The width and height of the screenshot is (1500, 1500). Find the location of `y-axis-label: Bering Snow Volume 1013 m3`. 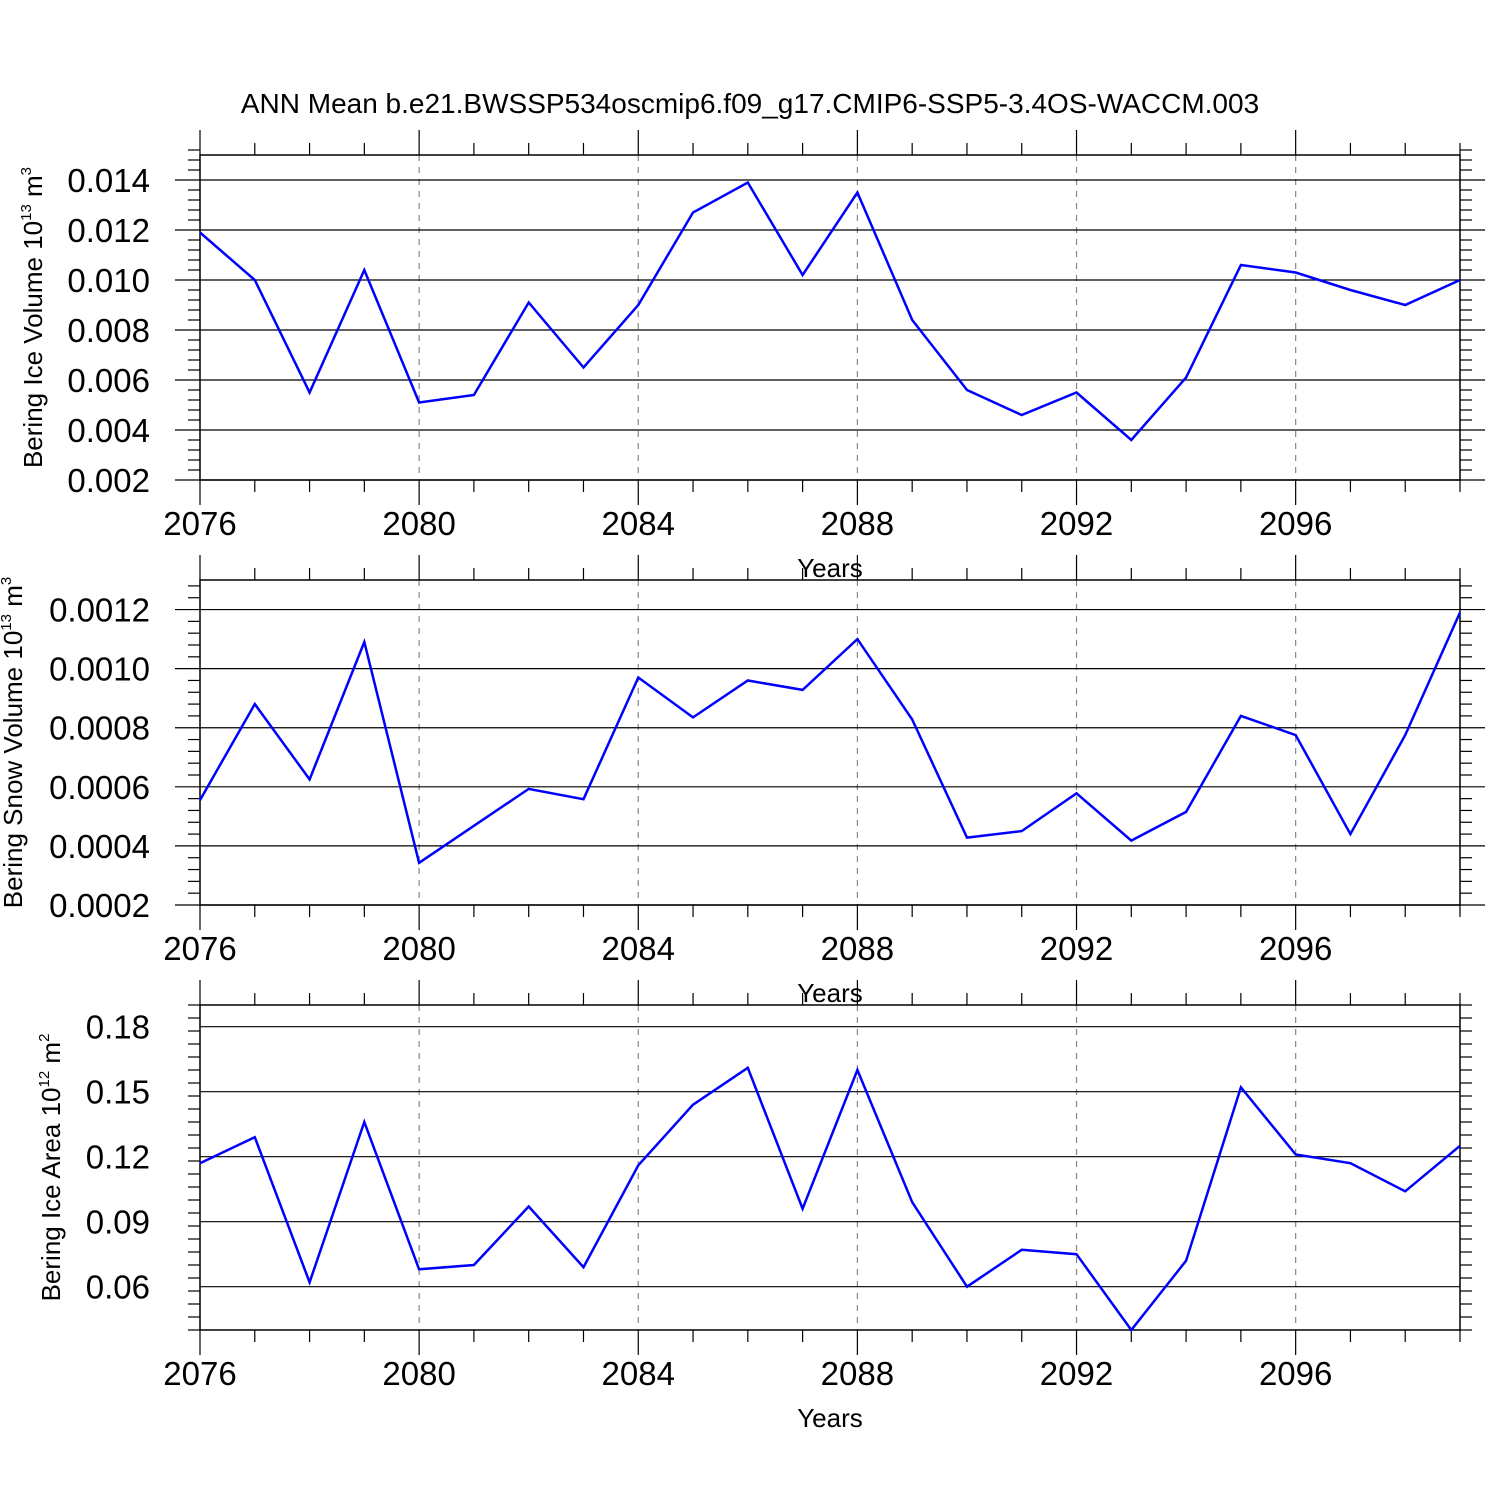

y-axis-label: Bering Snow Volume 1013 m3 is located at coordinates (14, 742).